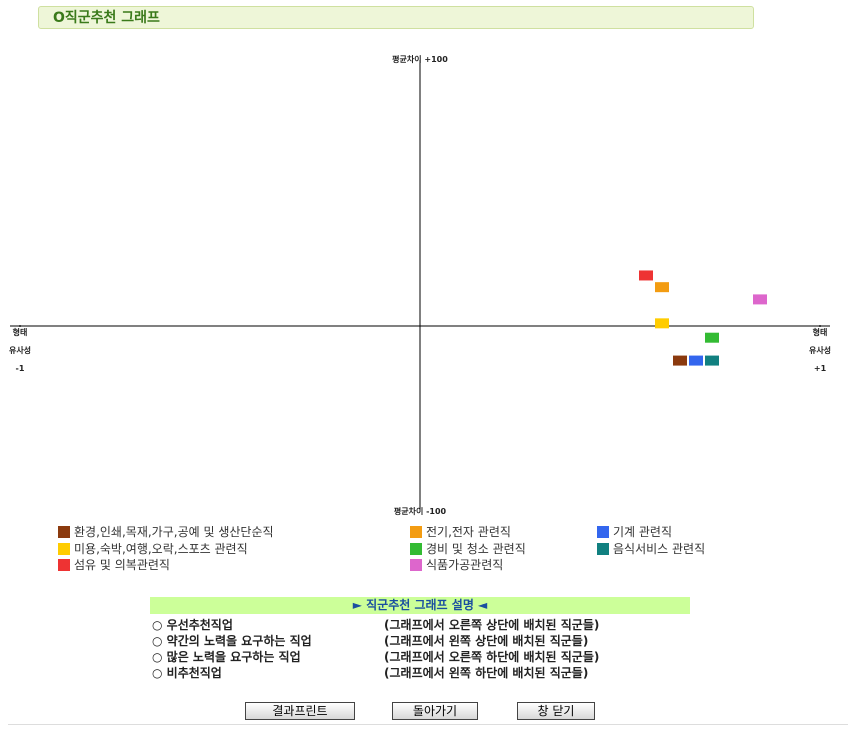 This screenshot has height=731, width=853. Describe the element at coordinates (300, 711) in the screenshot. I see `button: 결과프린트` at that location.